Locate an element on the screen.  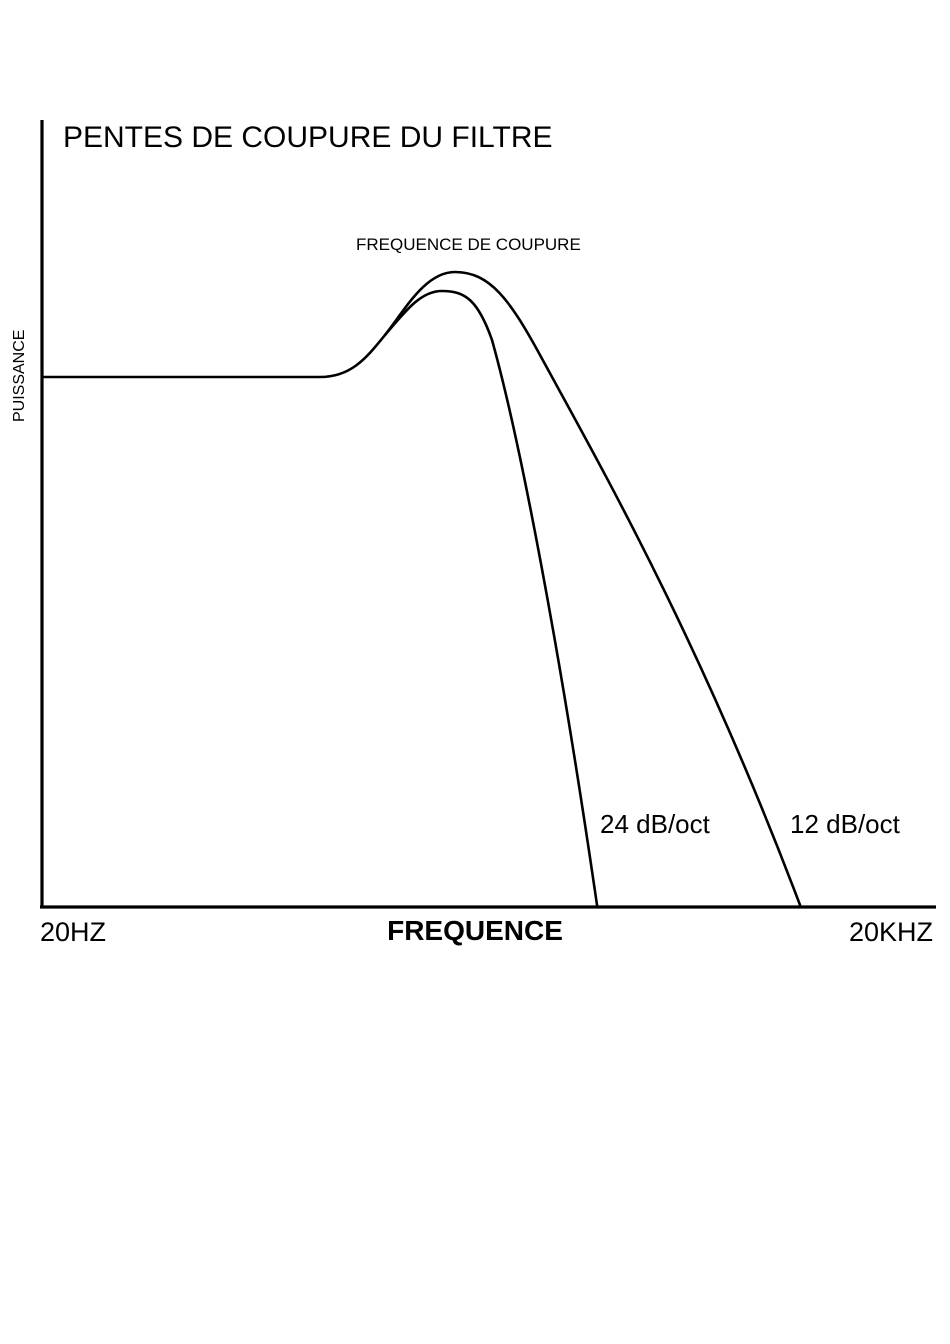
slope-label-24db: 24 dB/oct is located at coordinates (655, 824).